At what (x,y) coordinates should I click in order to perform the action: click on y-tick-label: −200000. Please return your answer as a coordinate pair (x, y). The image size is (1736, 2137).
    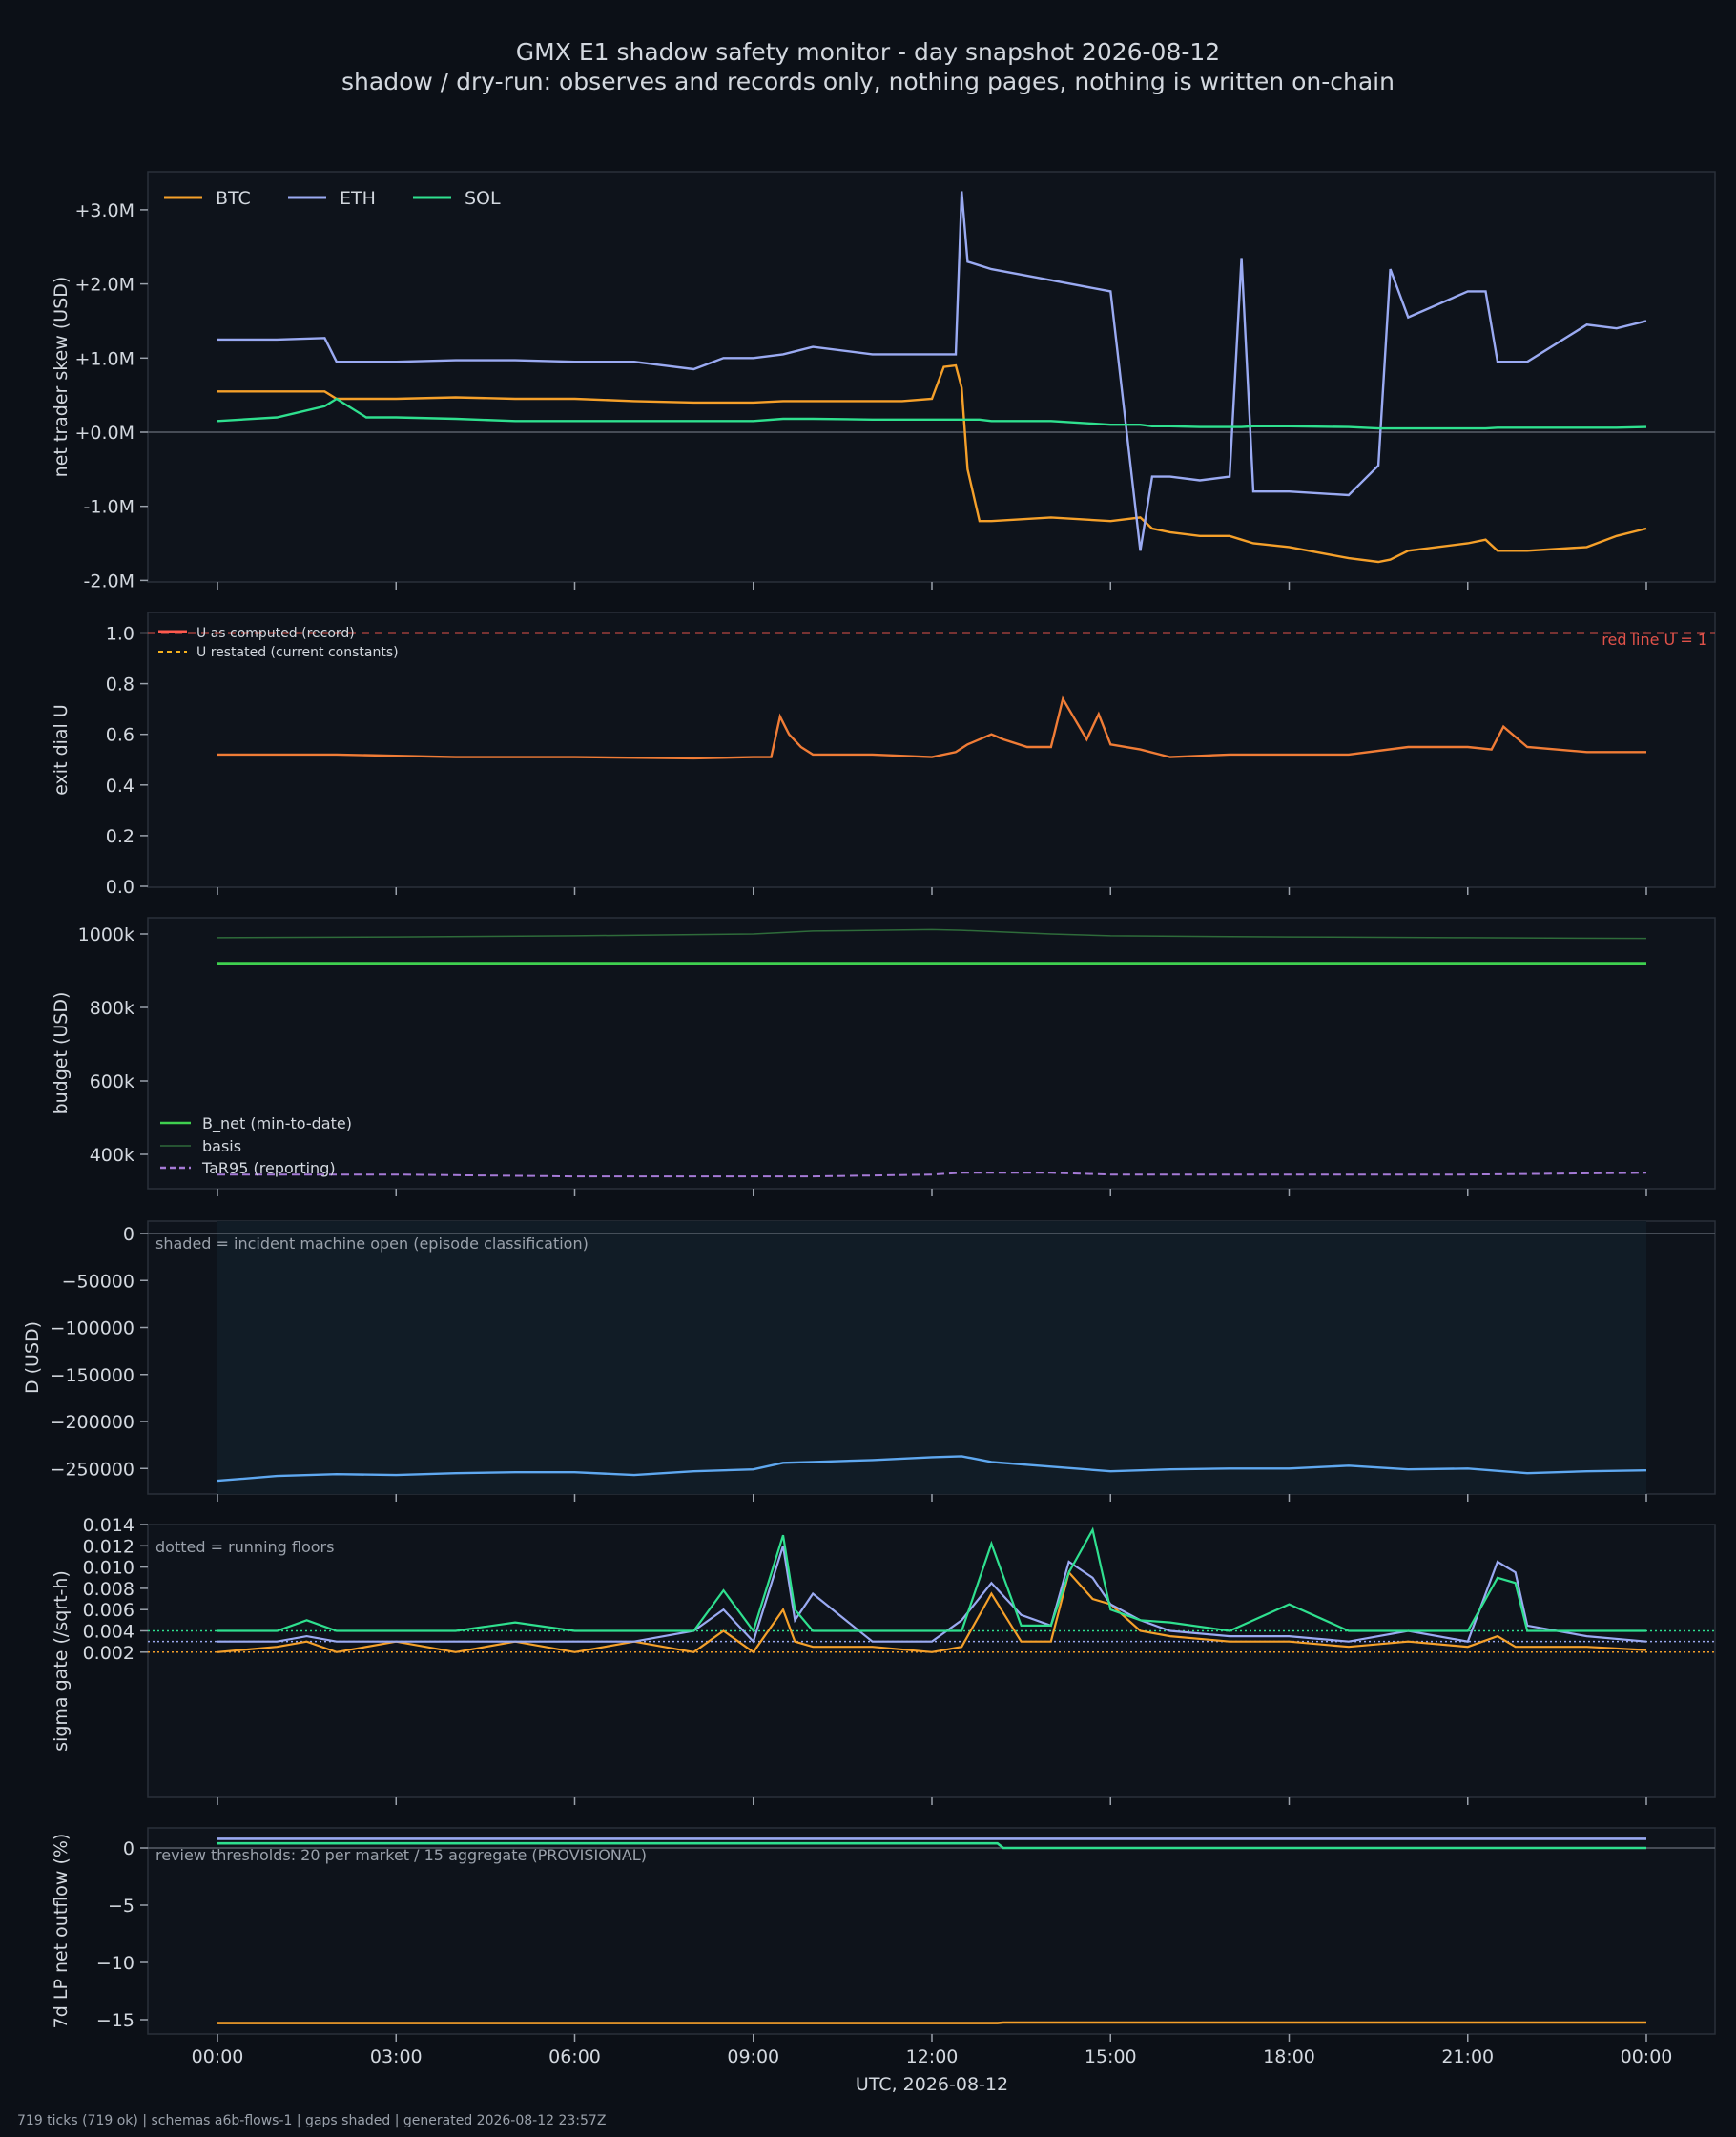
    Looking at the image, I should click on (92, 1422).